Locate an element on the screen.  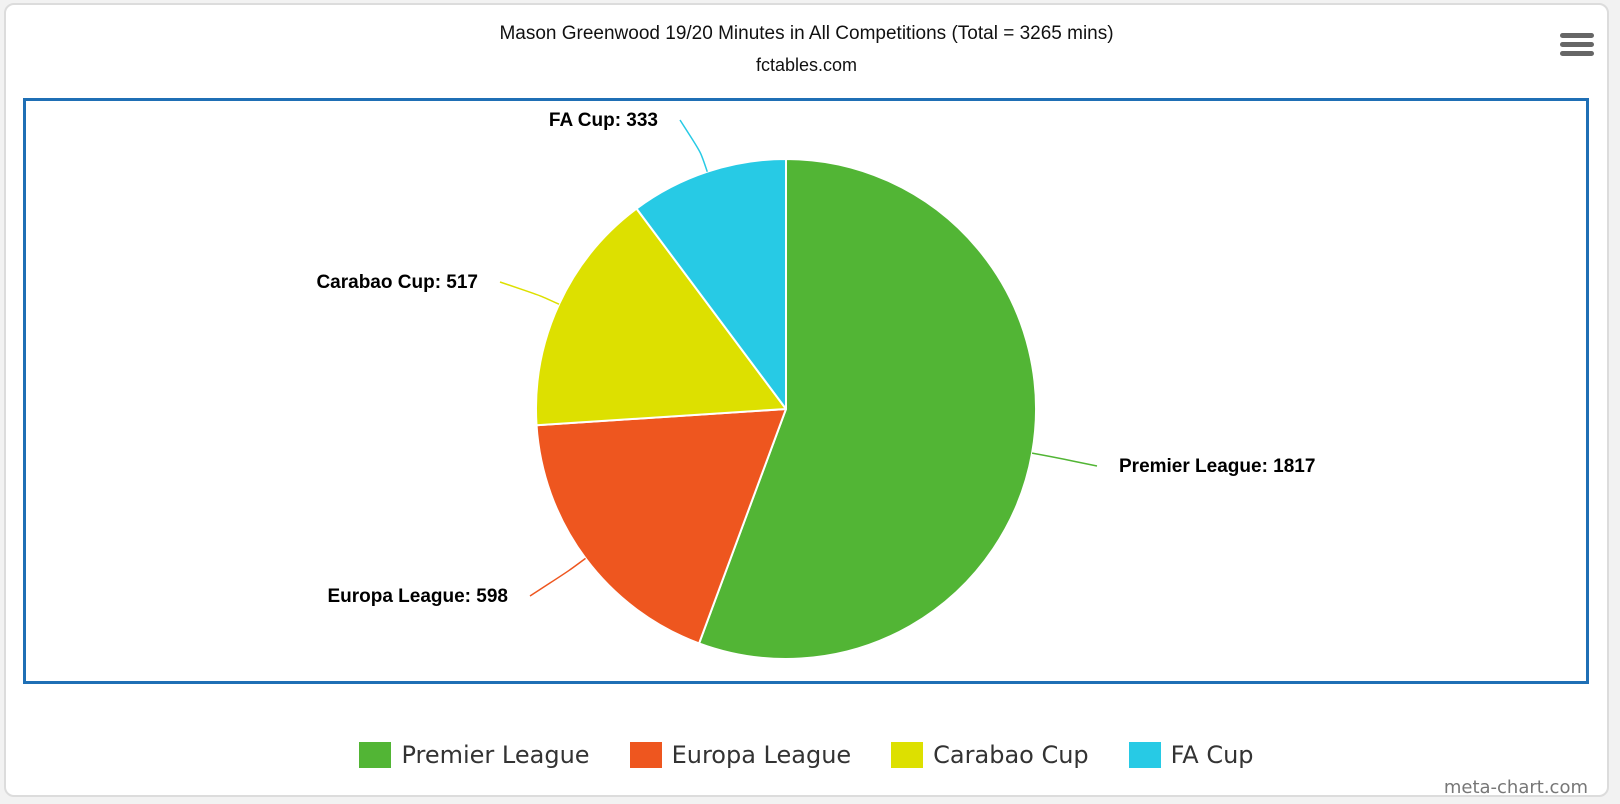
legend-label: FA Cup is located at coordinates (1212, 755).